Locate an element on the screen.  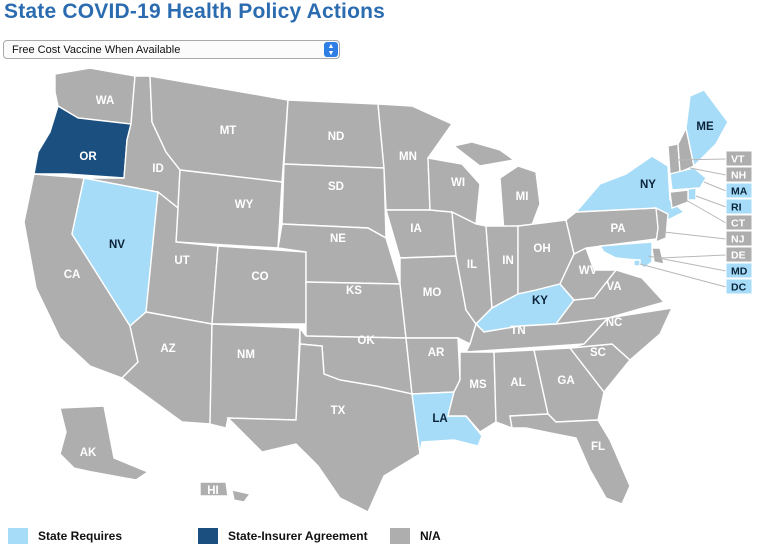
state-label-co: CO is located at coordinates (259, 277).